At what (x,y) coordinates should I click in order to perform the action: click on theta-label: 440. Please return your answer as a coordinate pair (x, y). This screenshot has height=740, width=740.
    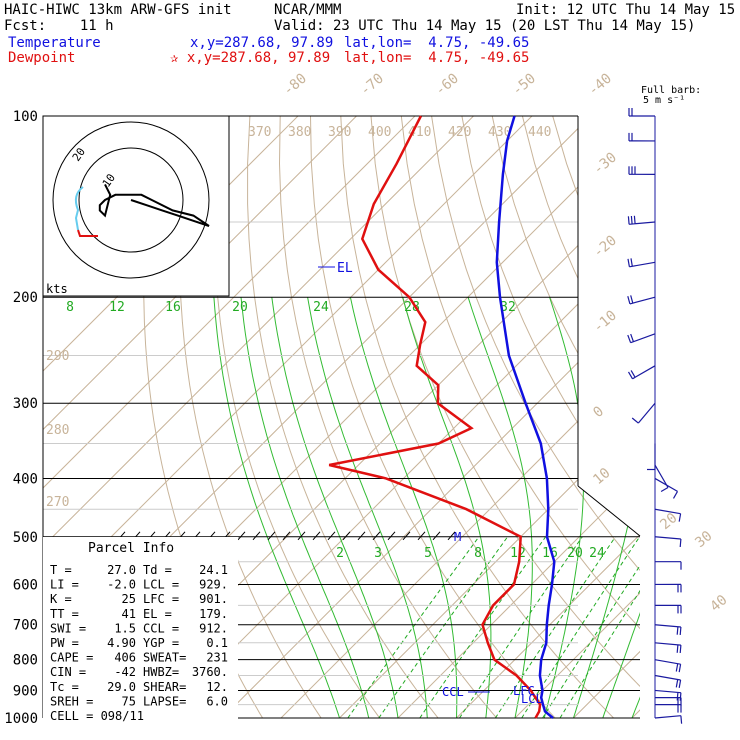
    Looking at the image, I should click on (539, 132).